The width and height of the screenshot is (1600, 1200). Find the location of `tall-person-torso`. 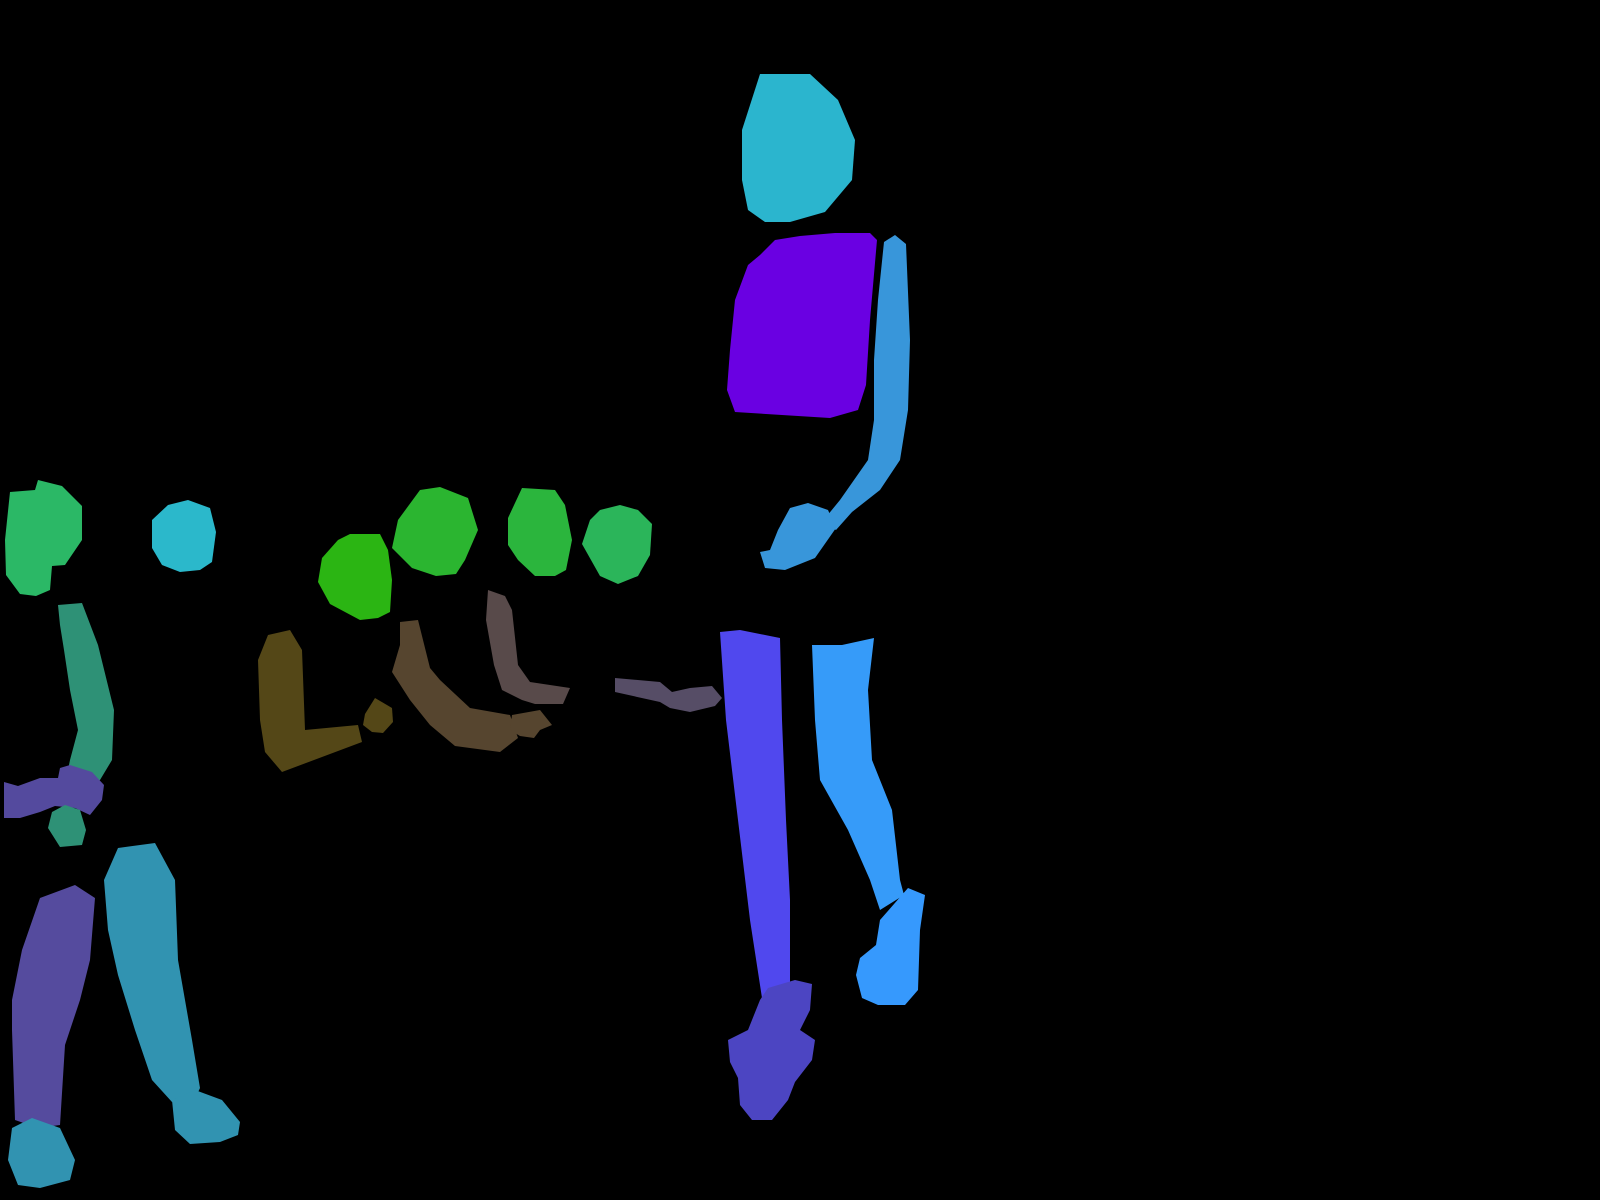

tall-person-torso is located at coordinates (802, 325).